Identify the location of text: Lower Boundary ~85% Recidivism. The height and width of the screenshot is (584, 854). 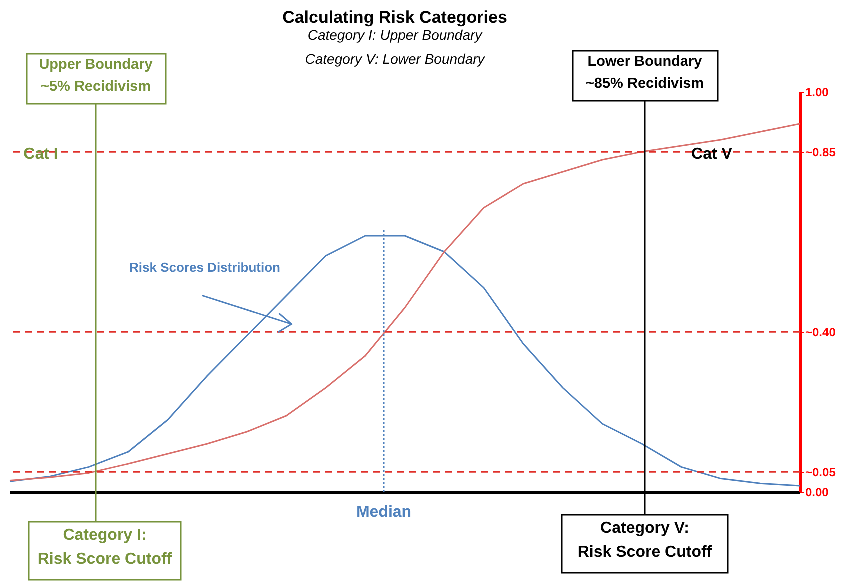
(645, 73).